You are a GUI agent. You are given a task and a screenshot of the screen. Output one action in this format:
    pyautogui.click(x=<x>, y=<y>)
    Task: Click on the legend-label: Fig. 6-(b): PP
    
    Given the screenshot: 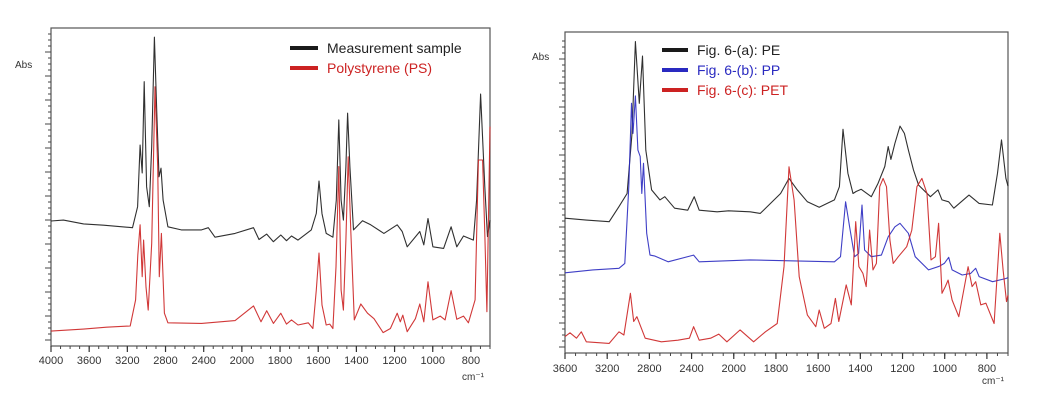 What is the action you would take?
    pyautogui.click(x=738, y=70)
    